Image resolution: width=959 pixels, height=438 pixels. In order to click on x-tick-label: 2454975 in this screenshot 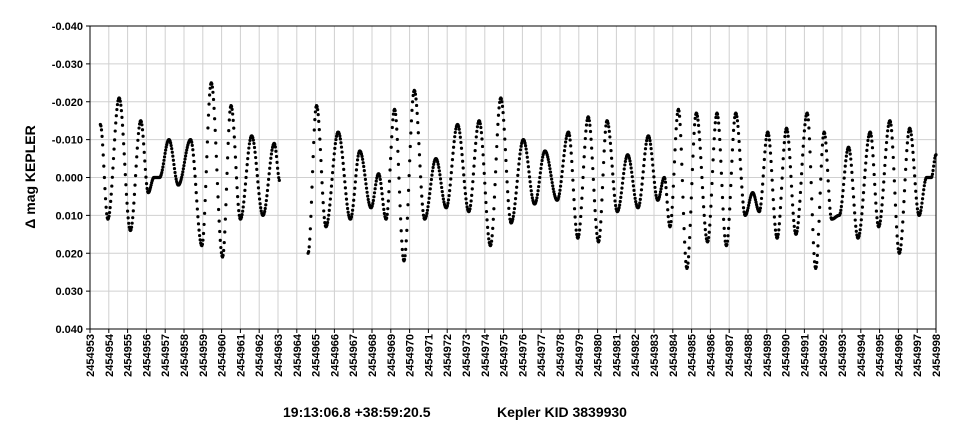, I will do `click(505, 355)`.